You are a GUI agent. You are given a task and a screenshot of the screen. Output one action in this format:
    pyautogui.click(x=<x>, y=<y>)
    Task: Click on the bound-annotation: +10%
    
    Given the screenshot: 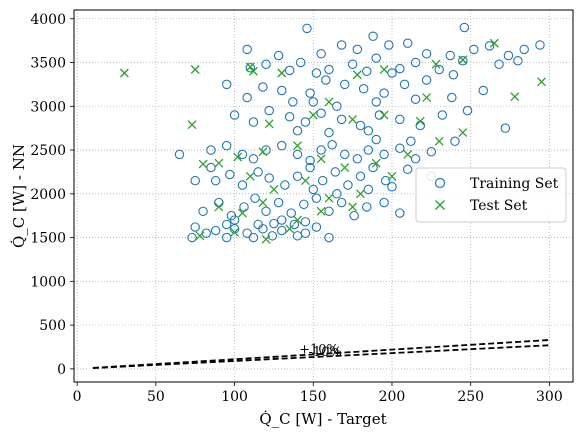 What is the action you would take?
    pyautogui.click(x=319, y=350)
    